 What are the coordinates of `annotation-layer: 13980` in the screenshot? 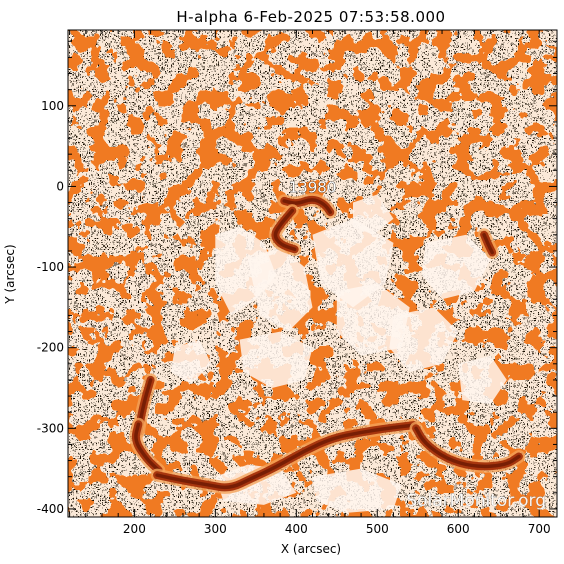 It's located at (312, 187).